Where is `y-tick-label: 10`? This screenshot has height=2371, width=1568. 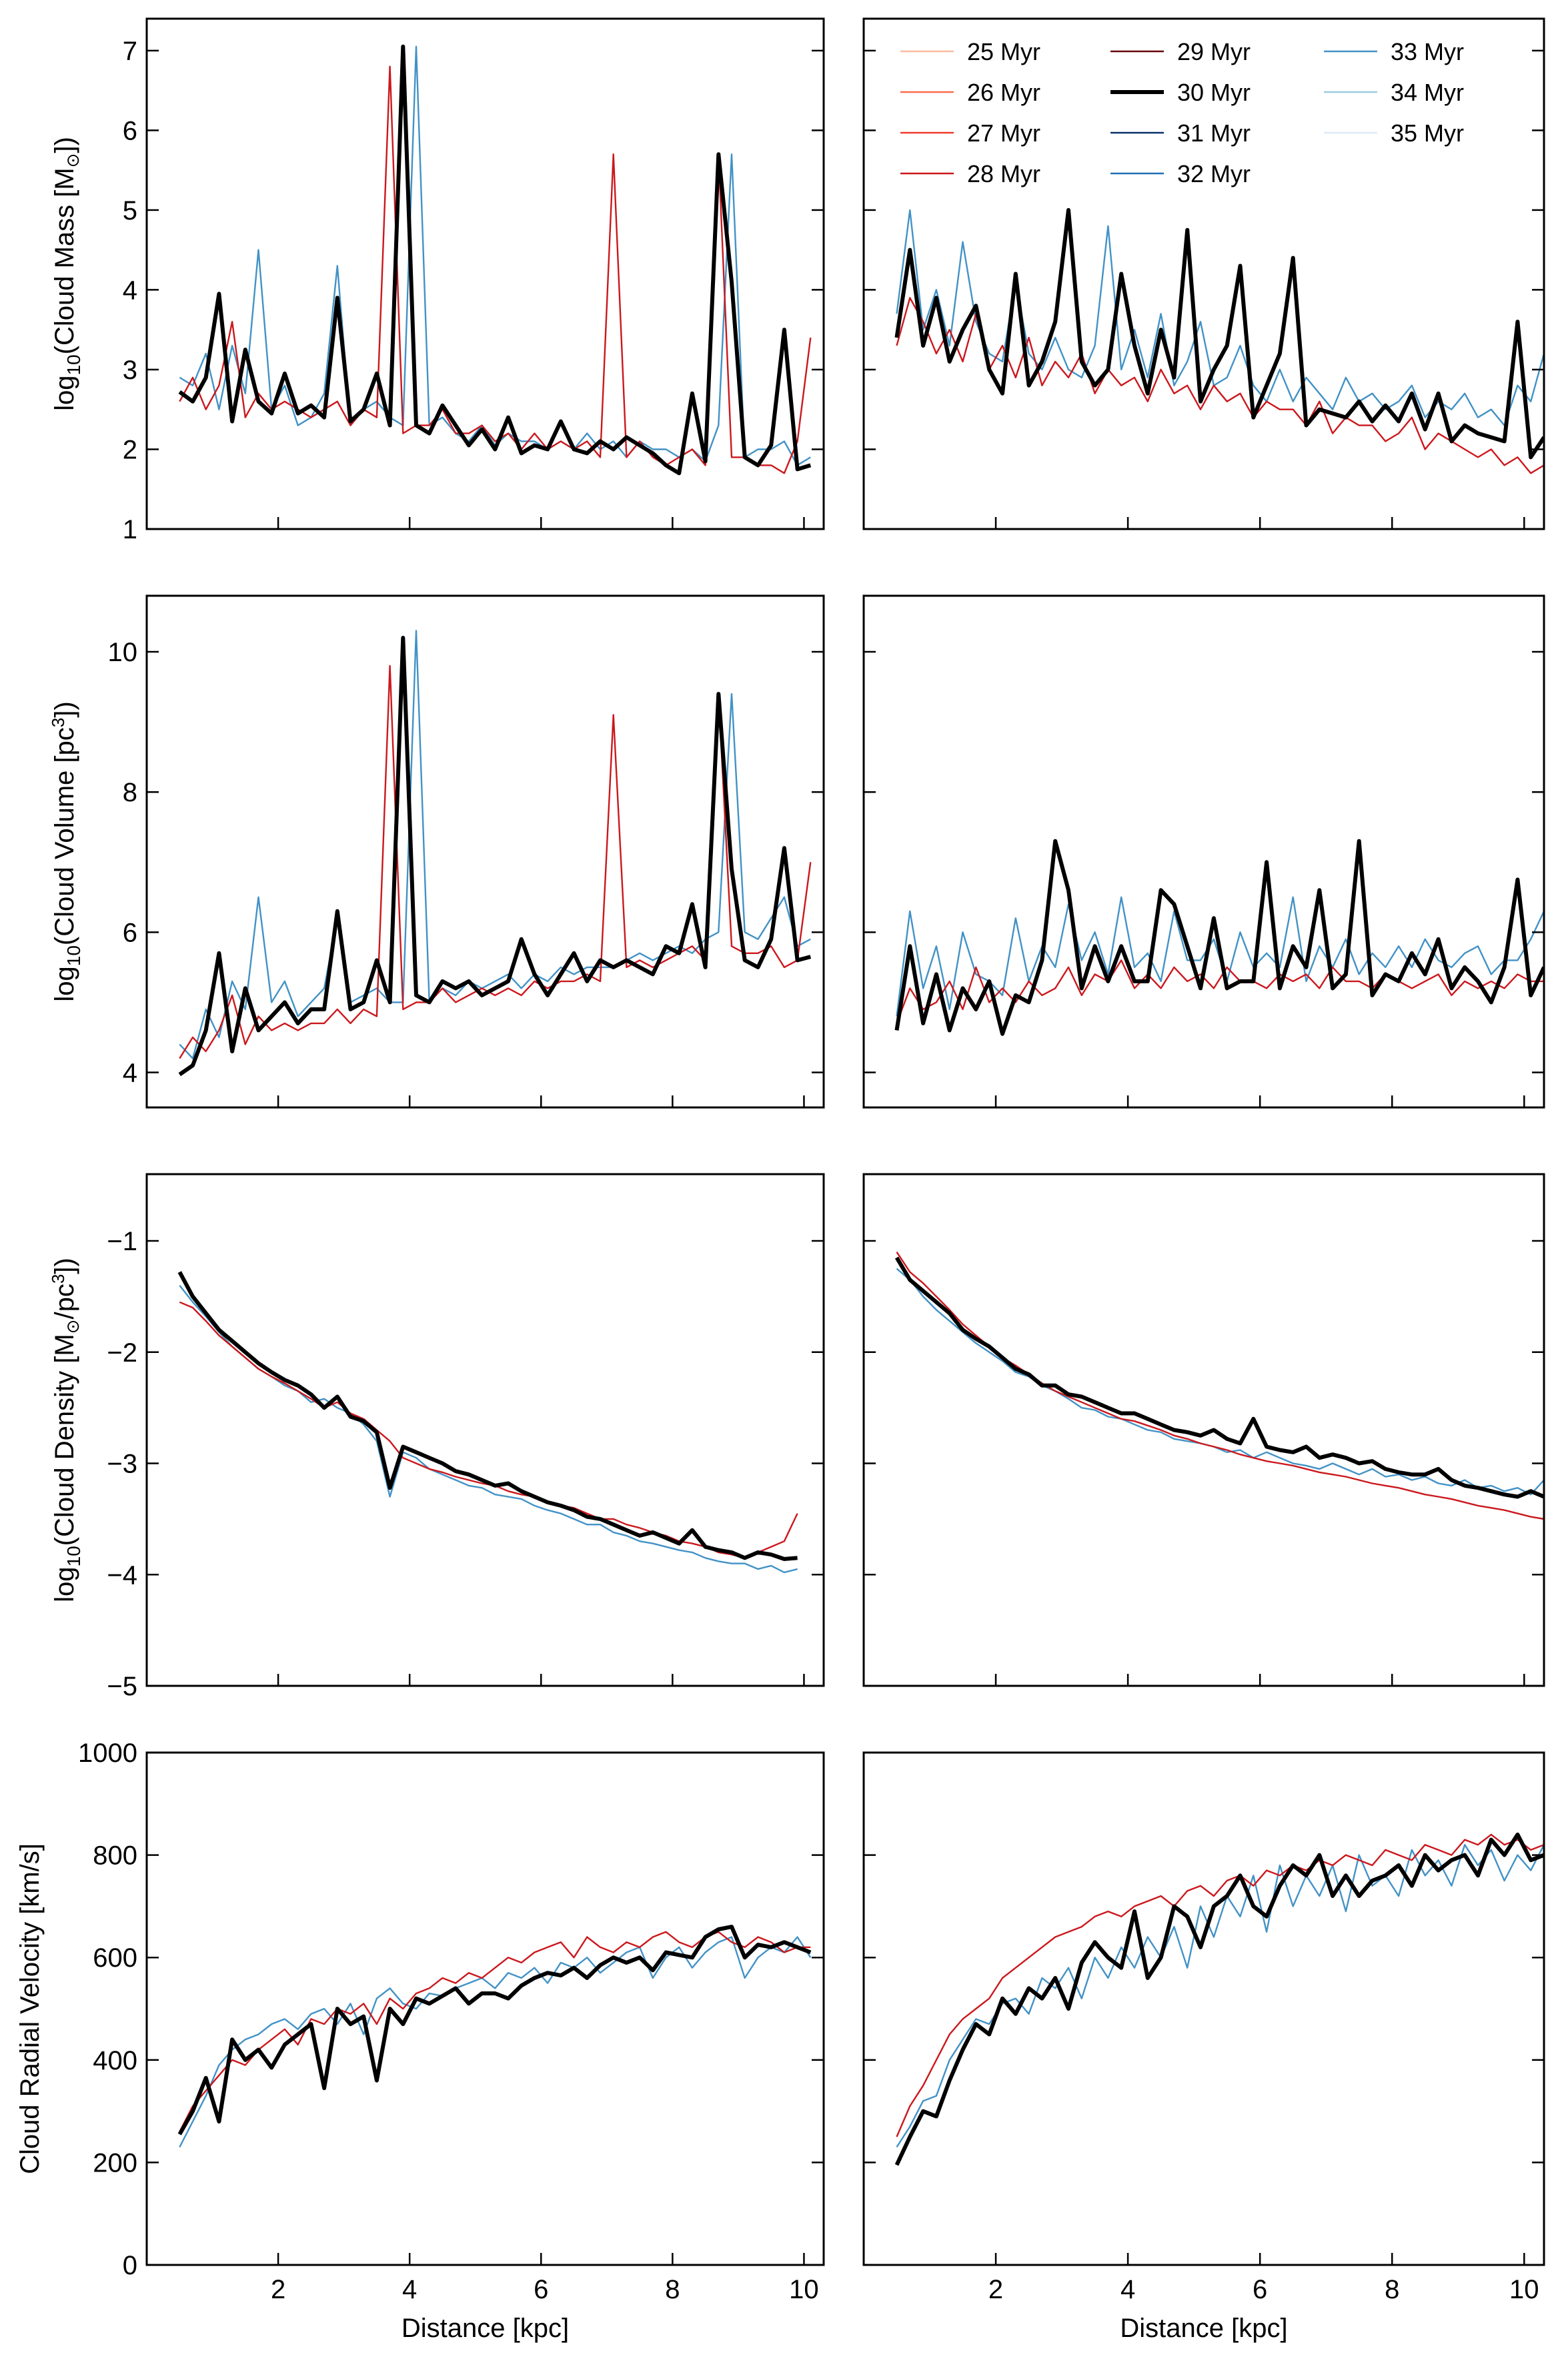 y-tick-label: 10 is located at coordinates (123, 652).